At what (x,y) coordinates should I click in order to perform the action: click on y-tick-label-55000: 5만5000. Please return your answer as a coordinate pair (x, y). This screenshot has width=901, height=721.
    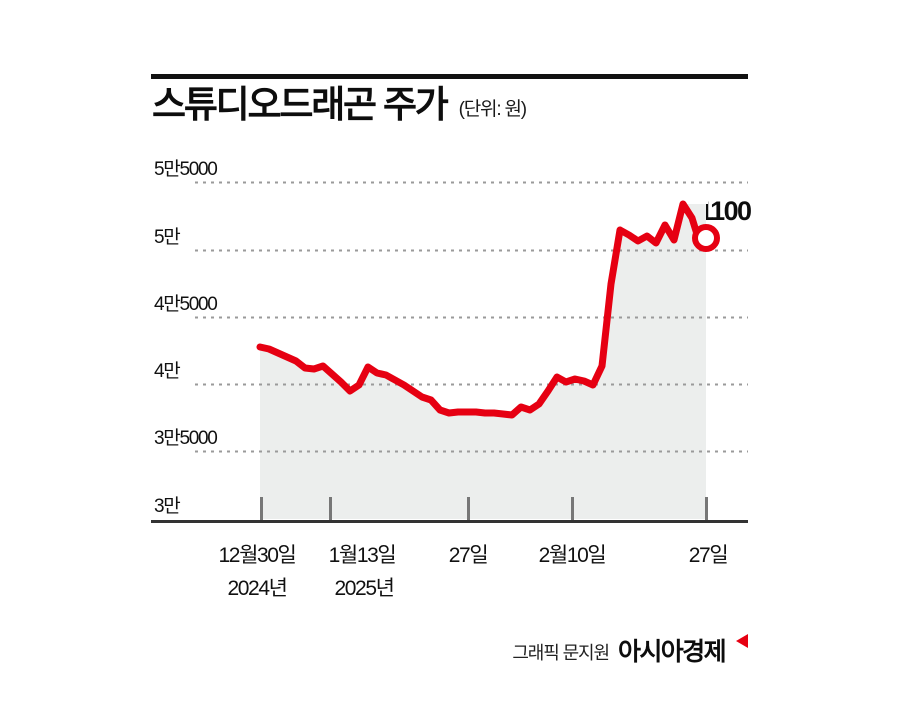
    Looking at the image, I should click on (186, 169).